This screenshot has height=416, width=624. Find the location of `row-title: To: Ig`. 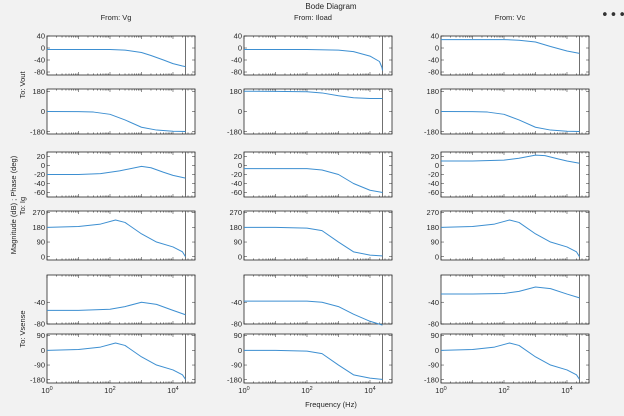

row-title: To: Ig is located at coordinates (22, 206).